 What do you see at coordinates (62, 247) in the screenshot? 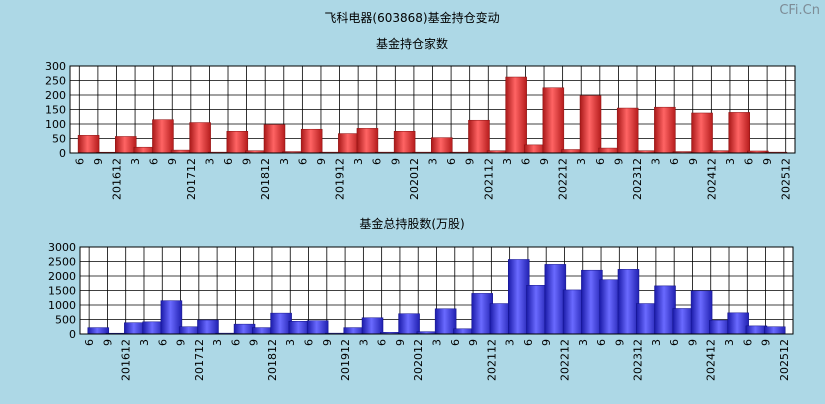
I see `chart-2-y-tick-label: 3000` at bounding box center [62, 247].